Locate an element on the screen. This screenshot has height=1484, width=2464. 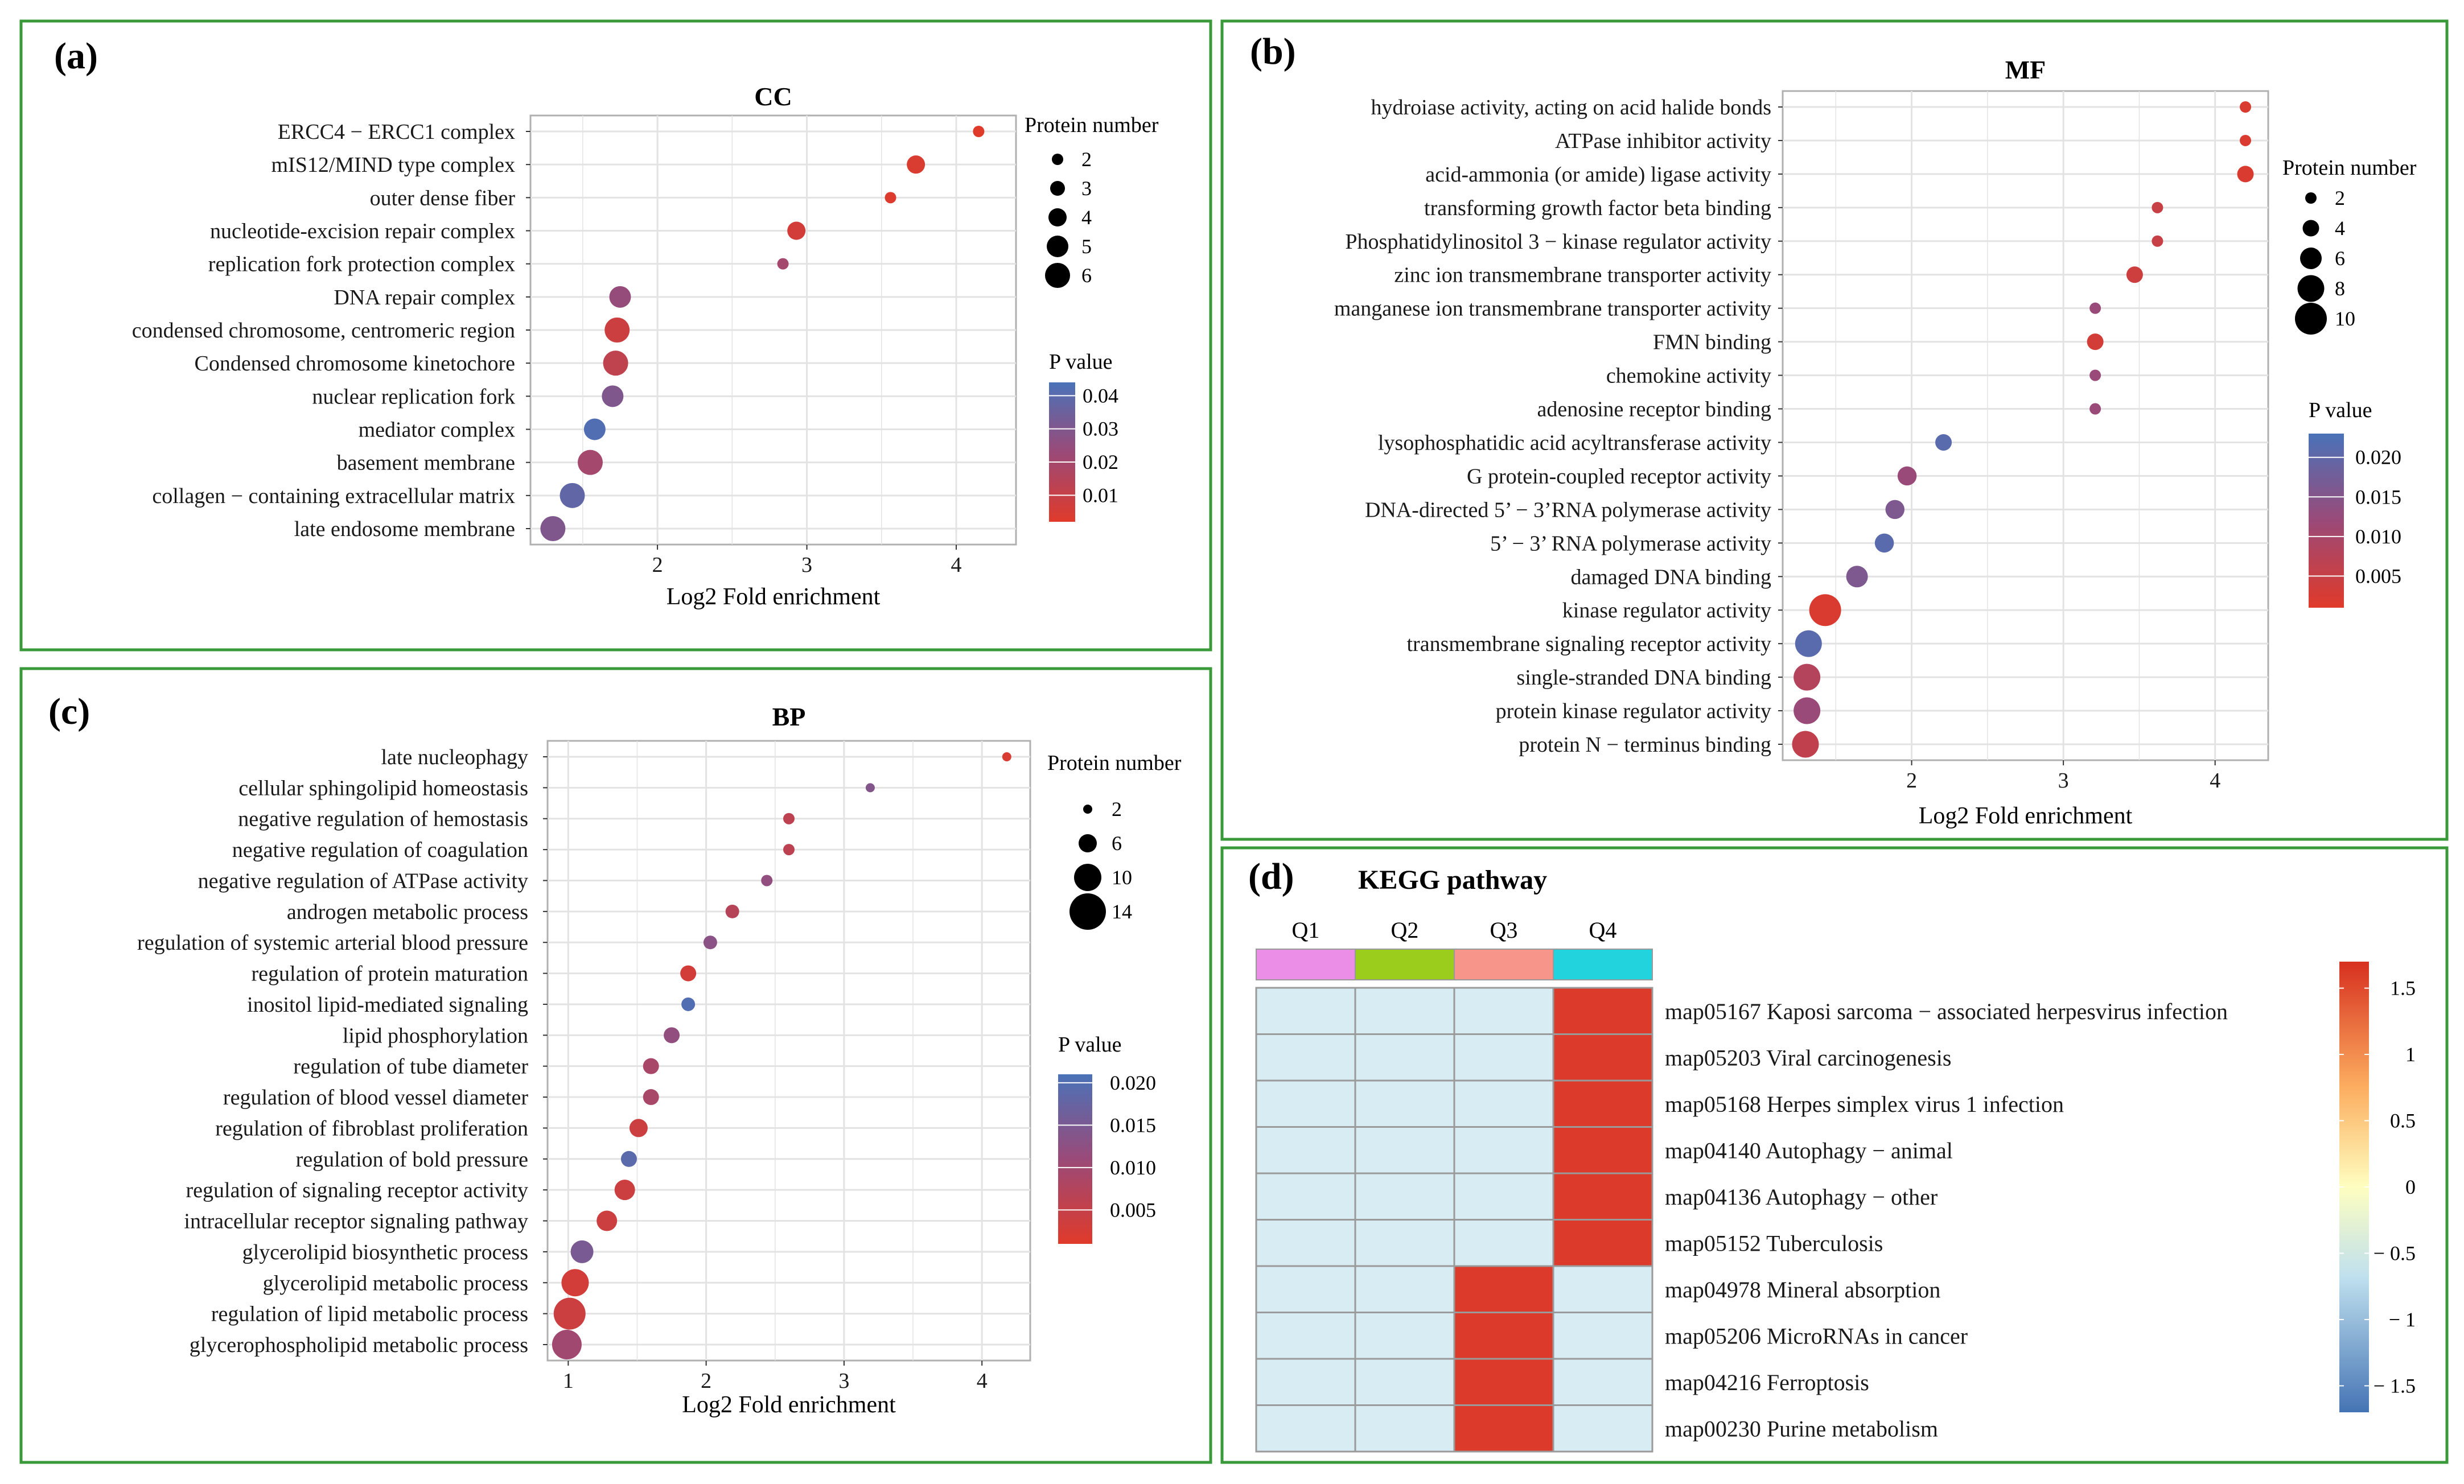
bp-x-tick-label: 2 is located at coordinates (706, 1381).